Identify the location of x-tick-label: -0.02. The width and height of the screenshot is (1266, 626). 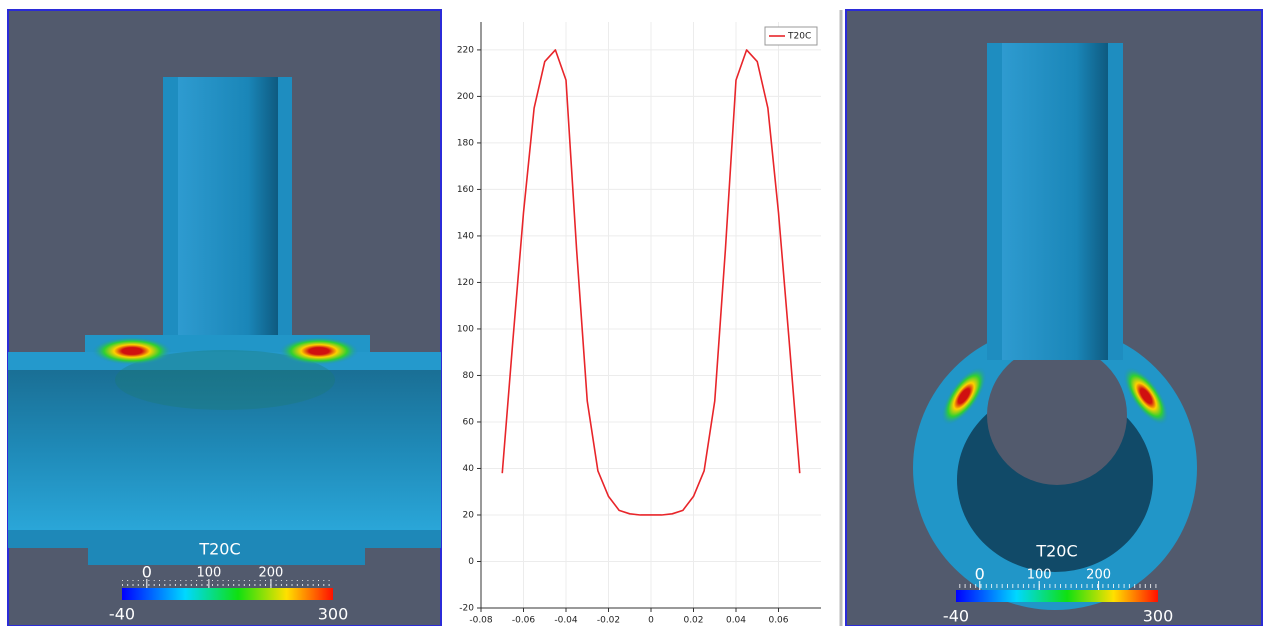
(608, 621).